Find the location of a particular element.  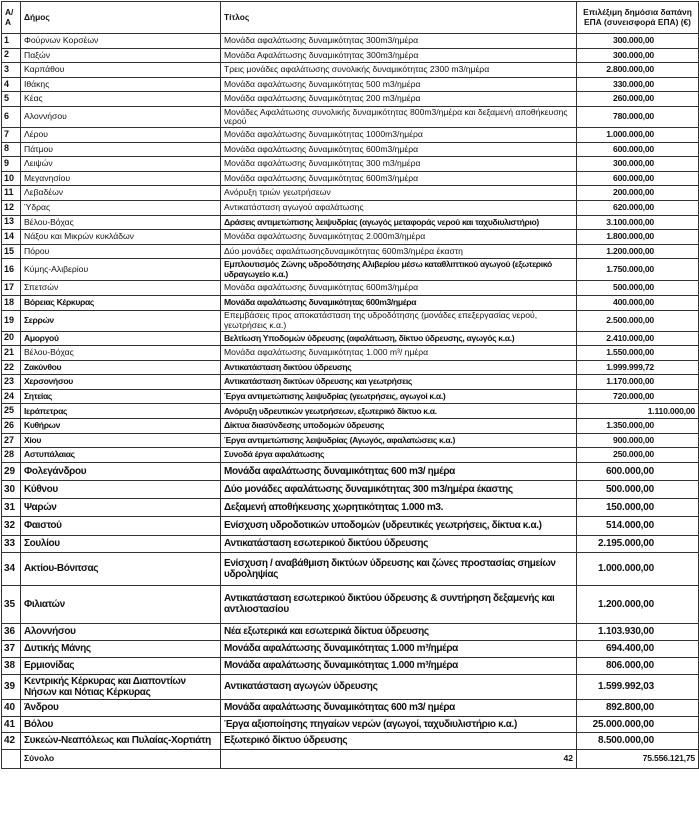

row-number: 26 is located at coordinates (11, 426).